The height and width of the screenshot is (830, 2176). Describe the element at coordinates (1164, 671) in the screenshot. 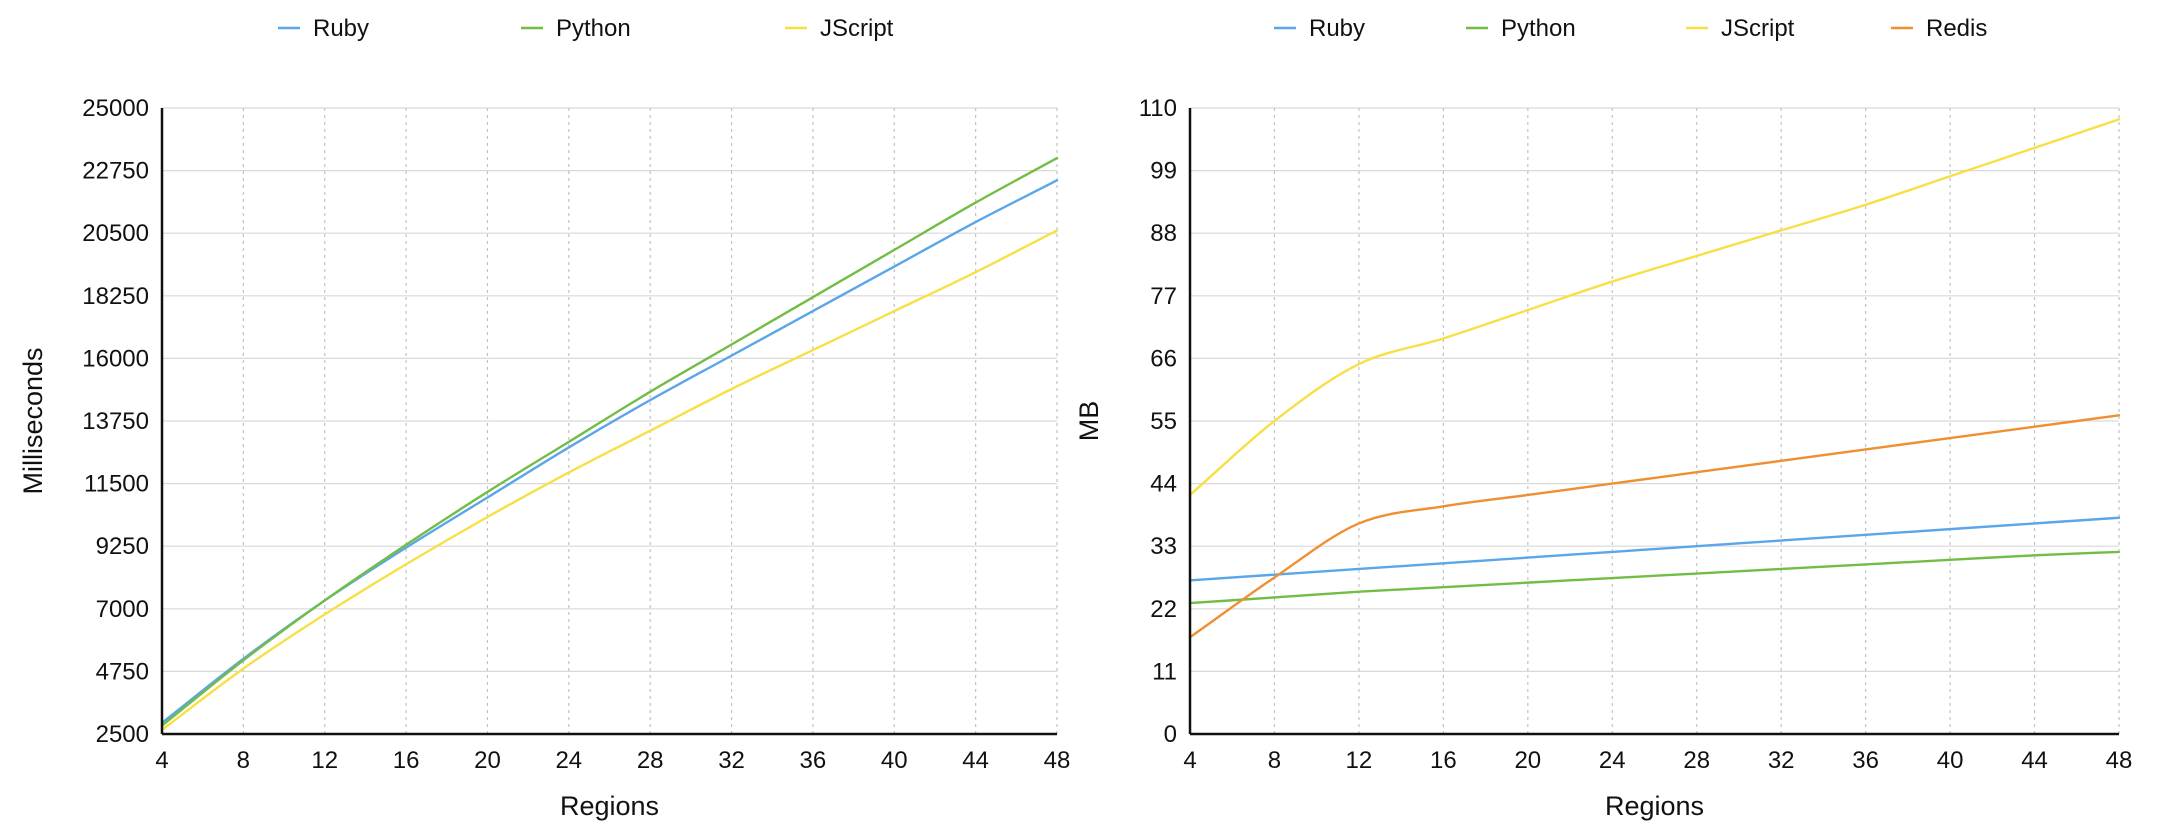

I see `y-tick-label: 11` at that location.